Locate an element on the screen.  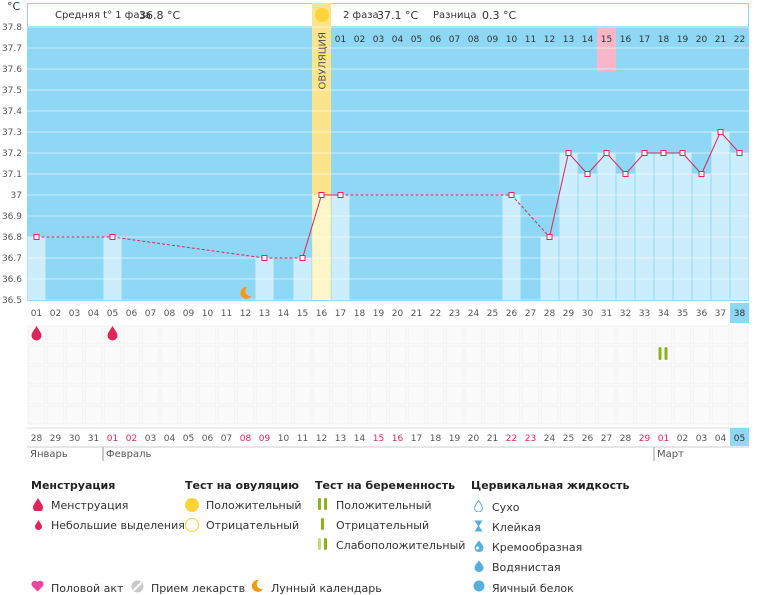
cycle-day-label: 18 is located at coordinates (360, 314).